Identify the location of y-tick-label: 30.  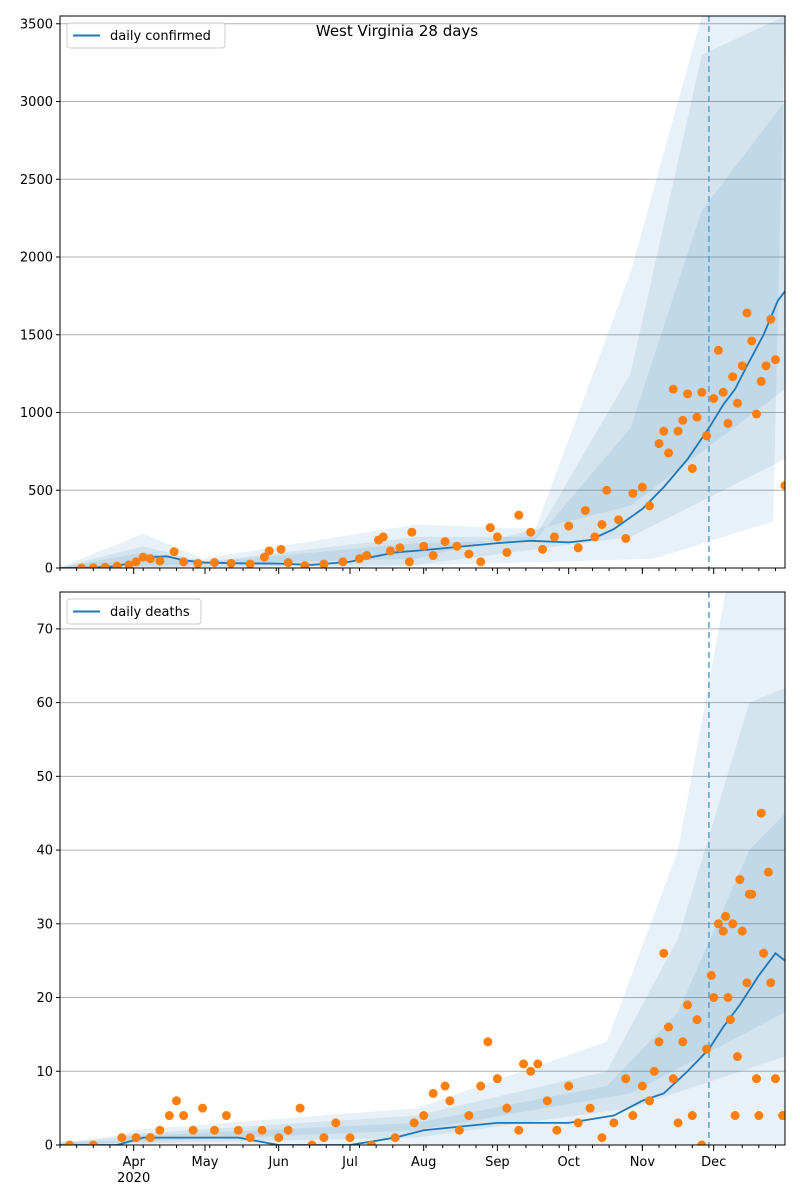
(44, 924).